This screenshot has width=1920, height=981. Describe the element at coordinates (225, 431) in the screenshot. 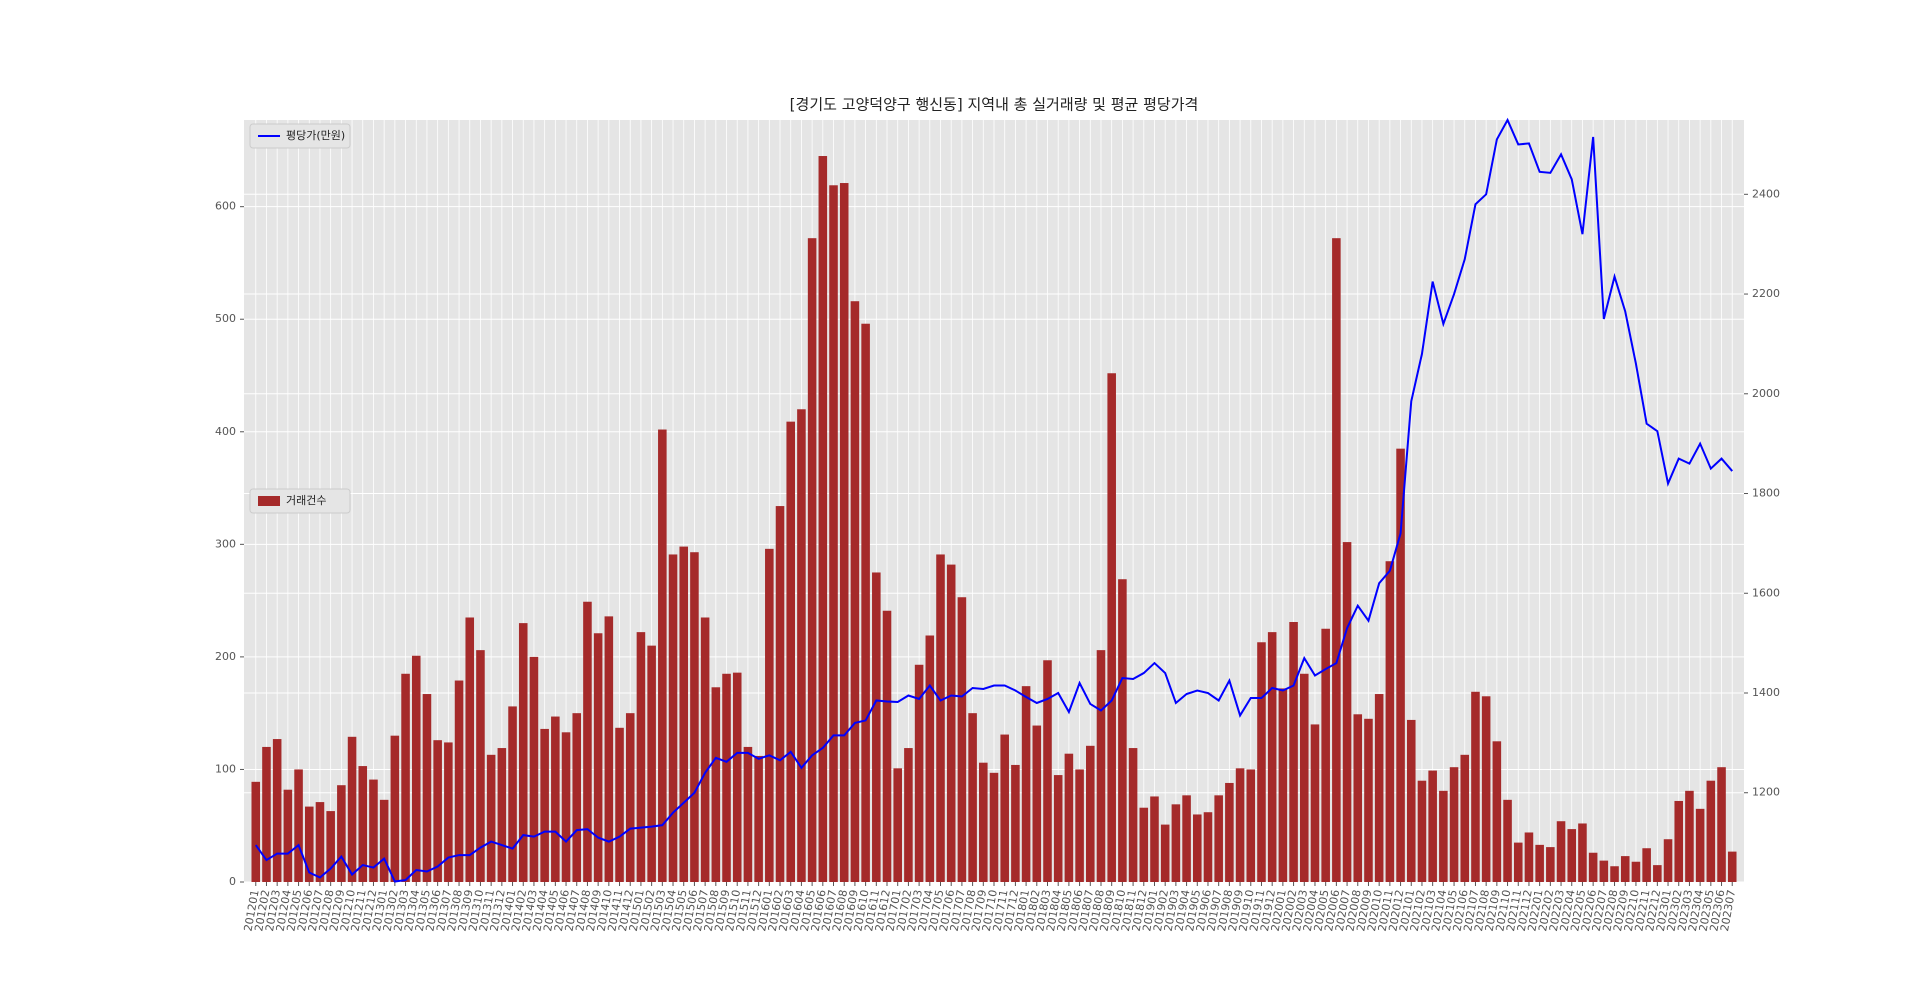

I see `y-tick-label: 400` at that location.